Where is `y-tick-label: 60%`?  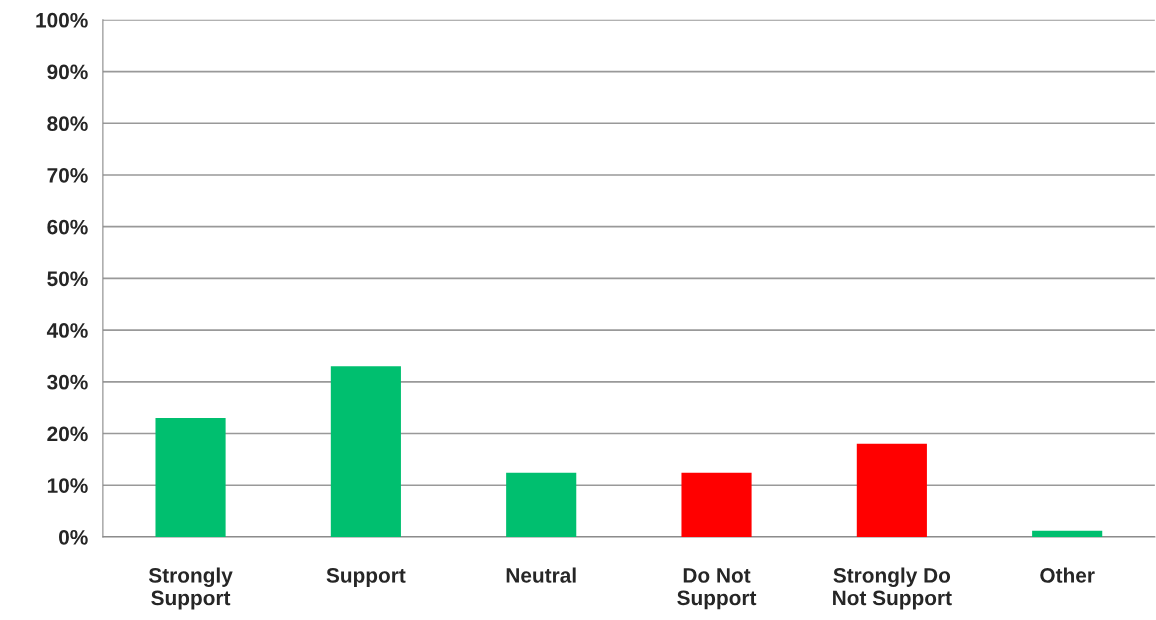
y-tick-label: 60% is located at coordinates (67, 227).